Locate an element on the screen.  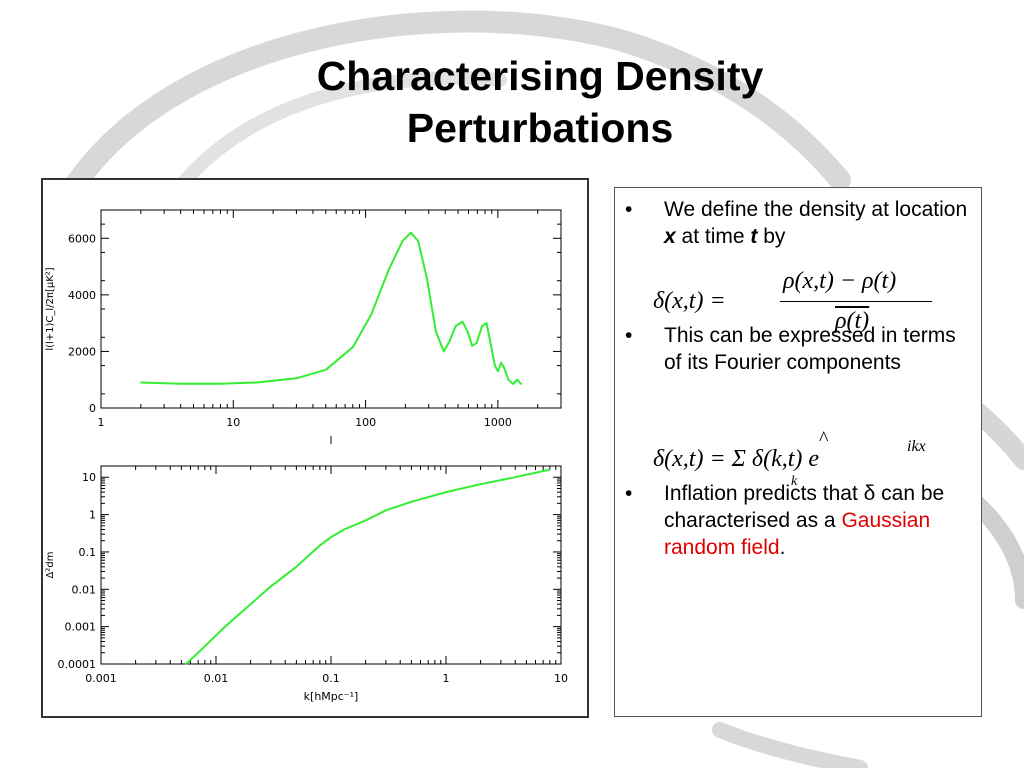
equation-fraction-bar is located at coordinates (856, 301).